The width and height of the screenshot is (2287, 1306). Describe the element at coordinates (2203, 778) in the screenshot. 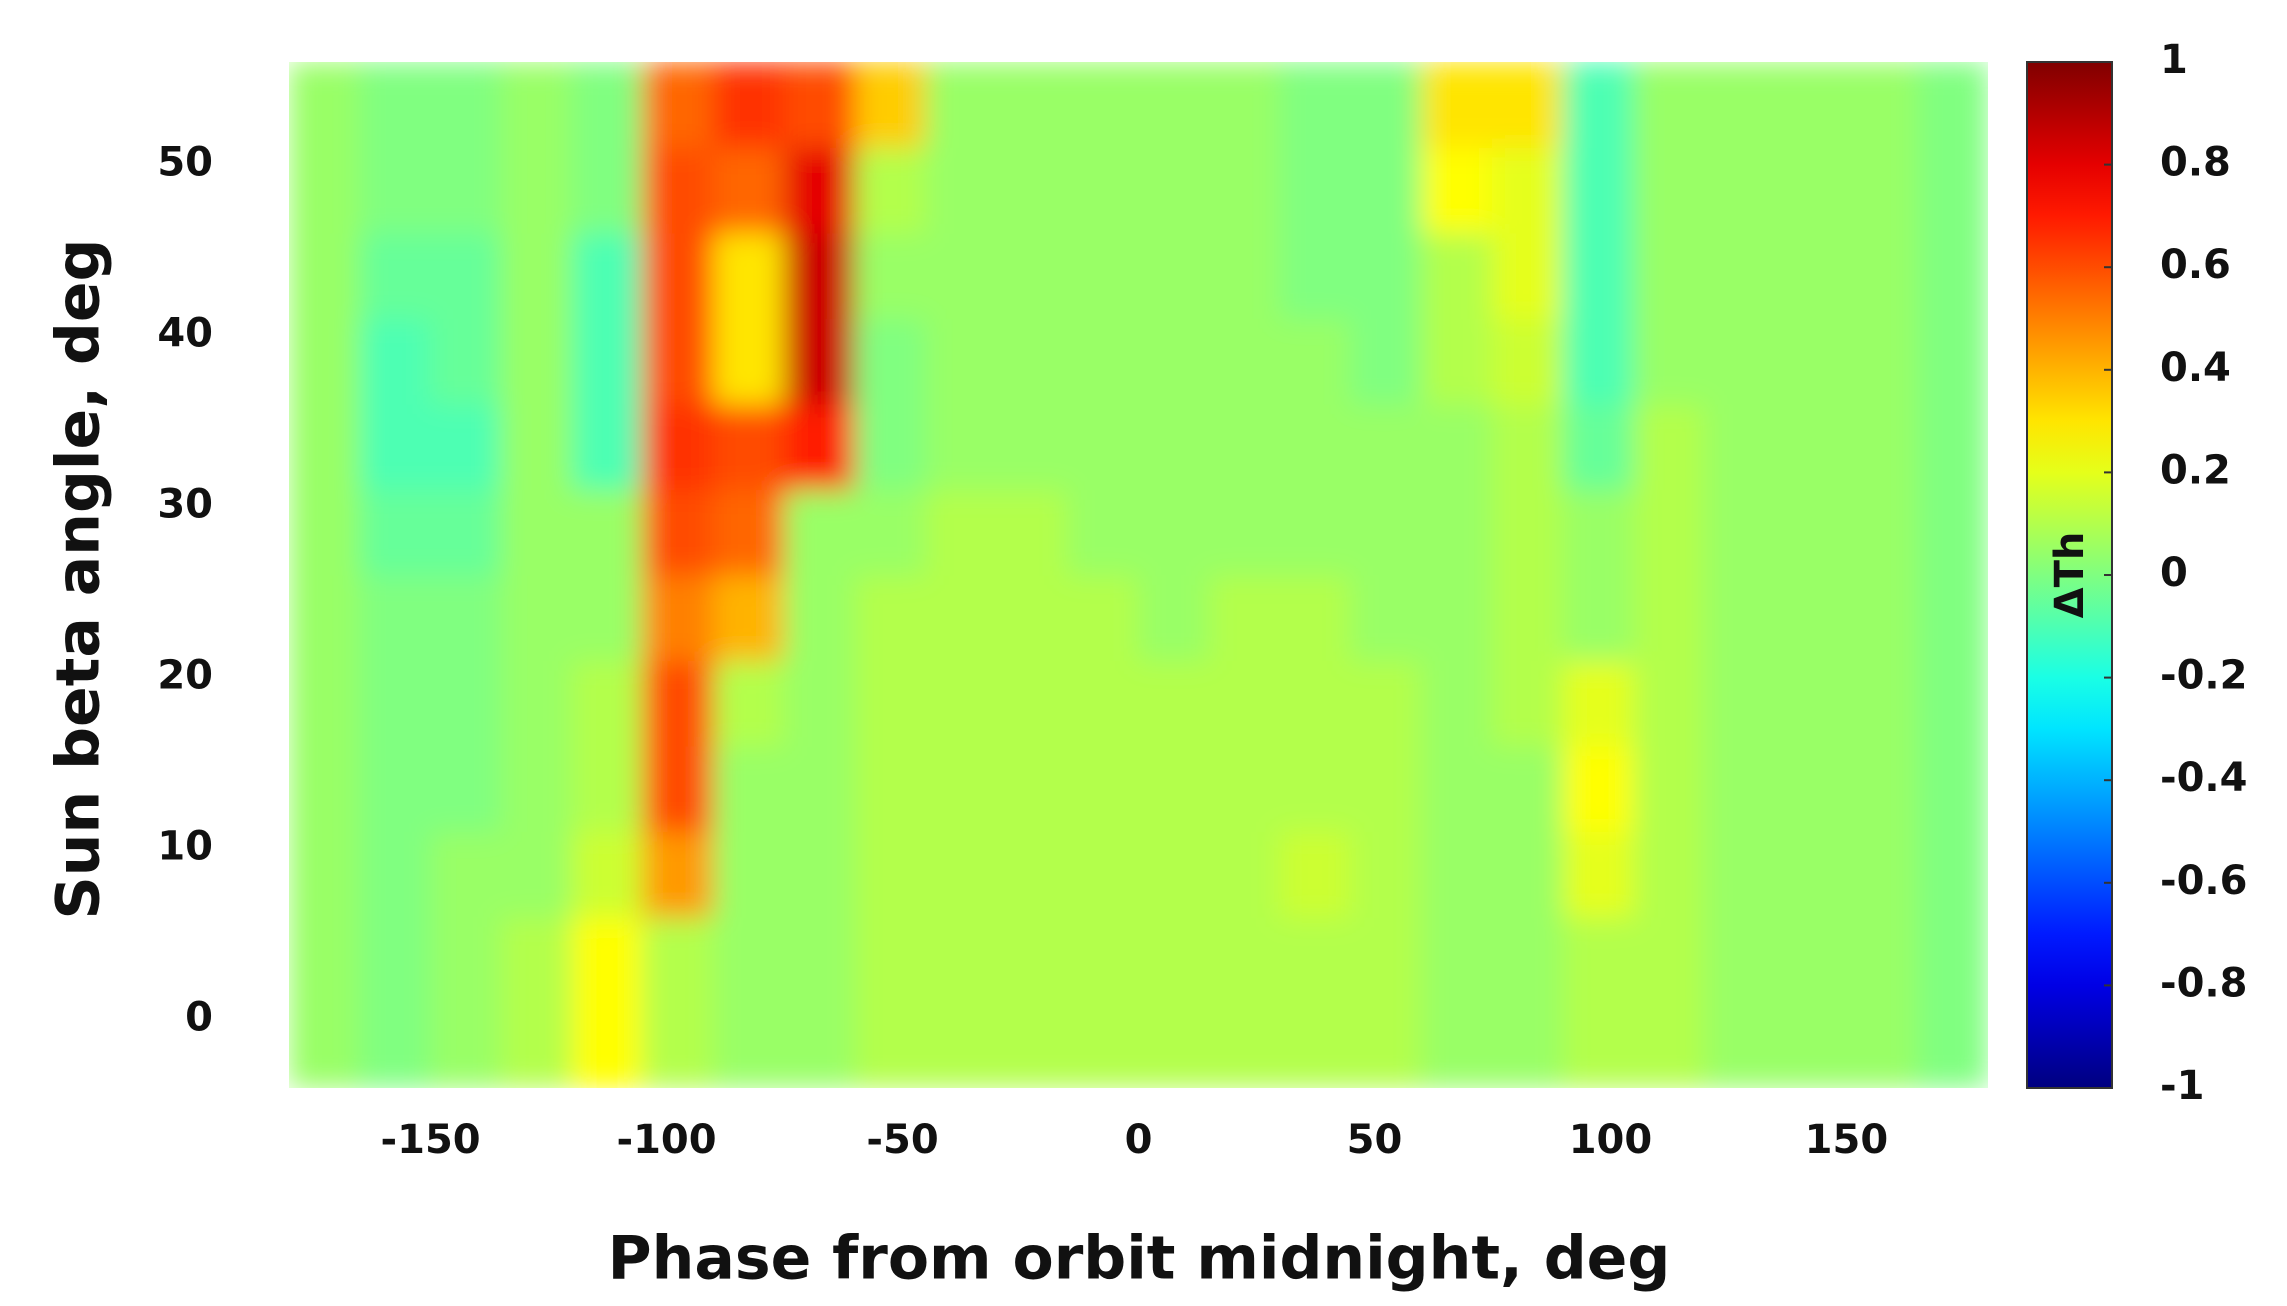

I see `colorbar-tick-label: -0.4` at that location.